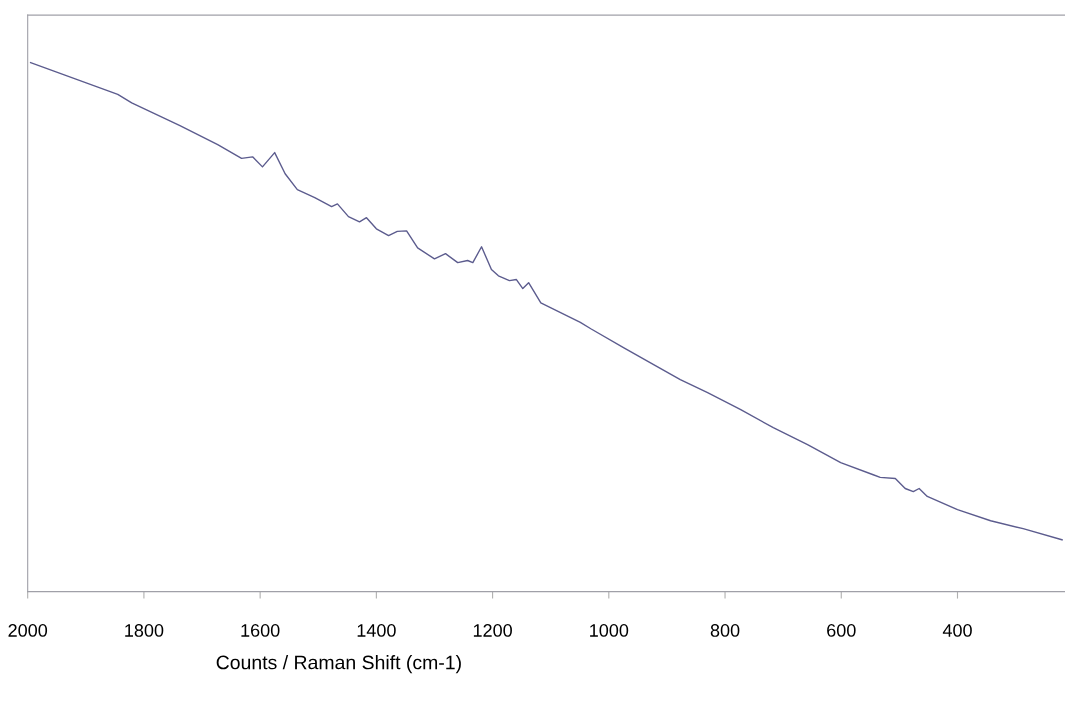  What do you see at coordinates (492, 630) in the screenshot?
I see `x-tick-label: 1200` at bounding box center [492, 630].